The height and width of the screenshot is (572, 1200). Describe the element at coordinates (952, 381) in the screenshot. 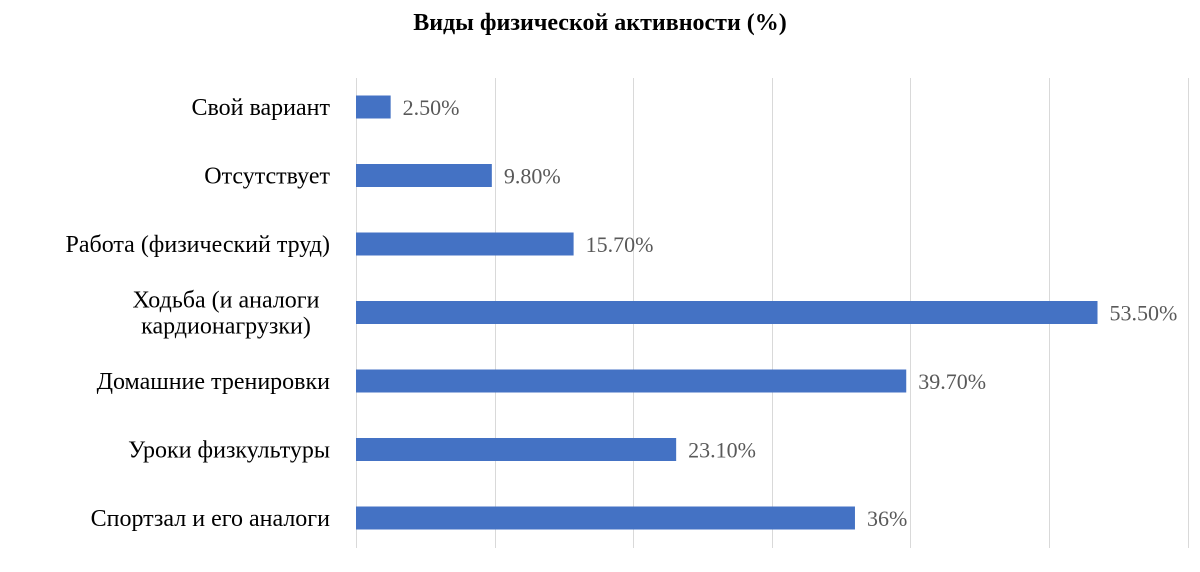

I see `data-label: 39.70%` at that location.